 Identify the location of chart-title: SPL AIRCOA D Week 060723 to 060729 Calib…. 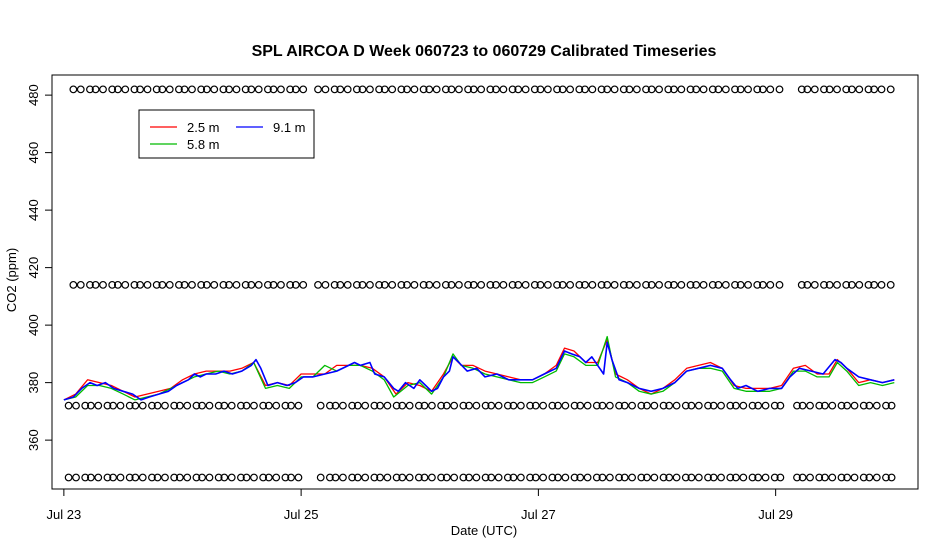
(484, 51).